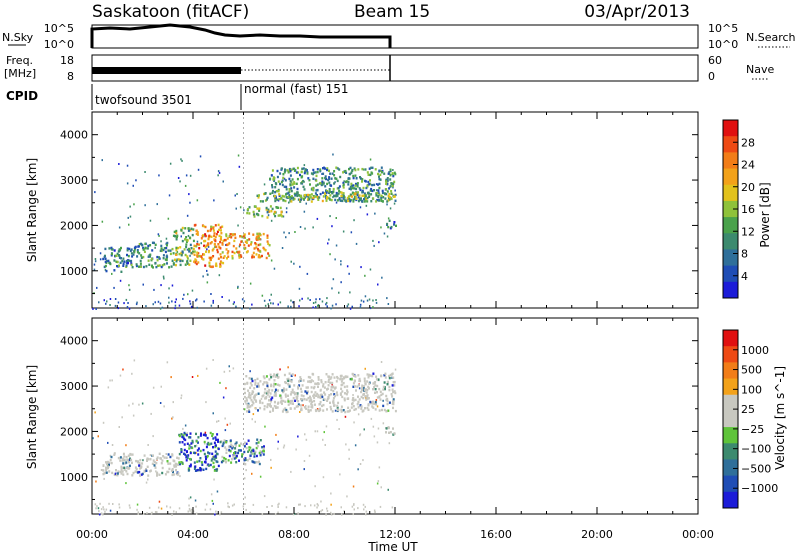 This screenshot has height=554, width=800. What do you see at coordinates (74, 341) in the screenshot?
I see `y-tick-label: 4000` at bounding box center [74, 341].